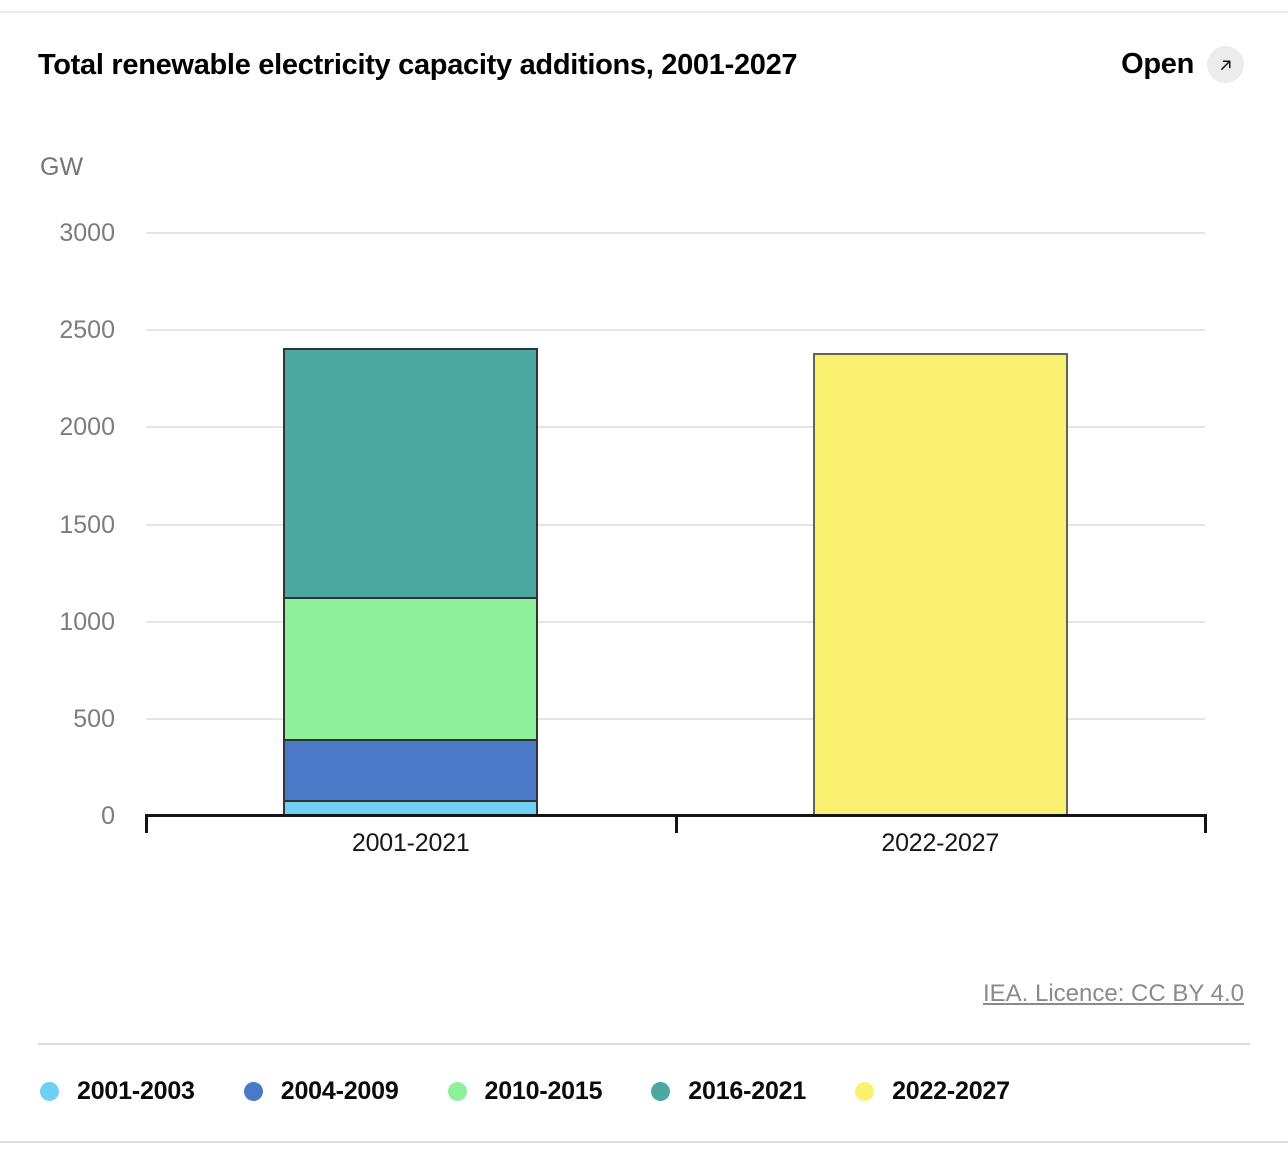  Describe the element at coordinates (457, 1091) in the screenshot. I see `legend-dot-2010-2015` at that location.